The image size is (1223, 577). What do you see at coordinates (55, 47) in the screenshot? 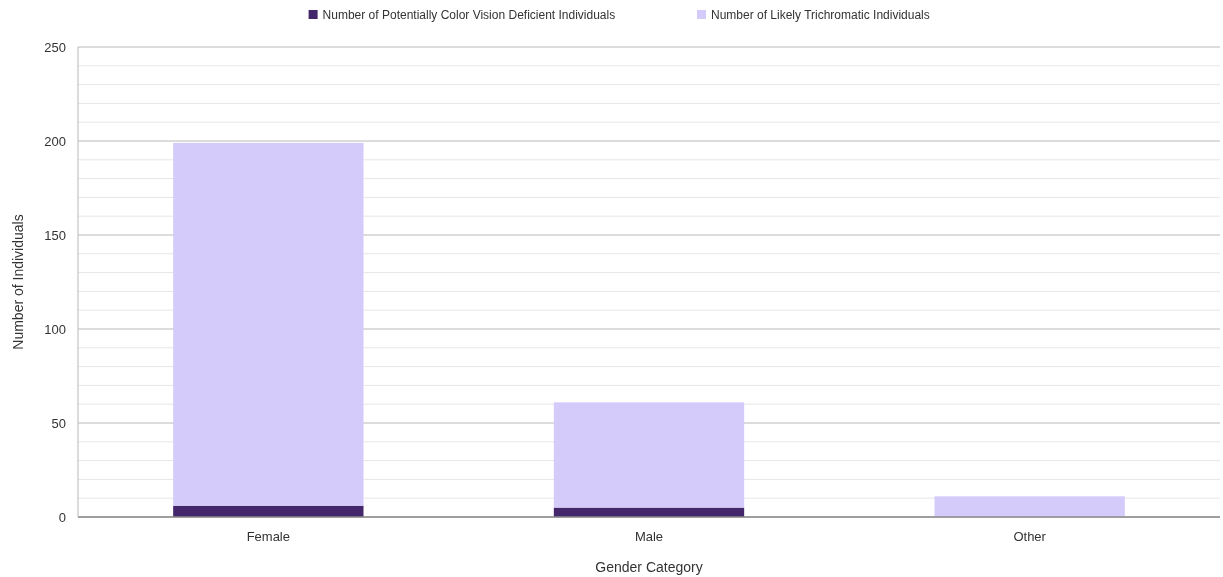
I see `y-tick-label: 250` at bounding box center [55, 47].